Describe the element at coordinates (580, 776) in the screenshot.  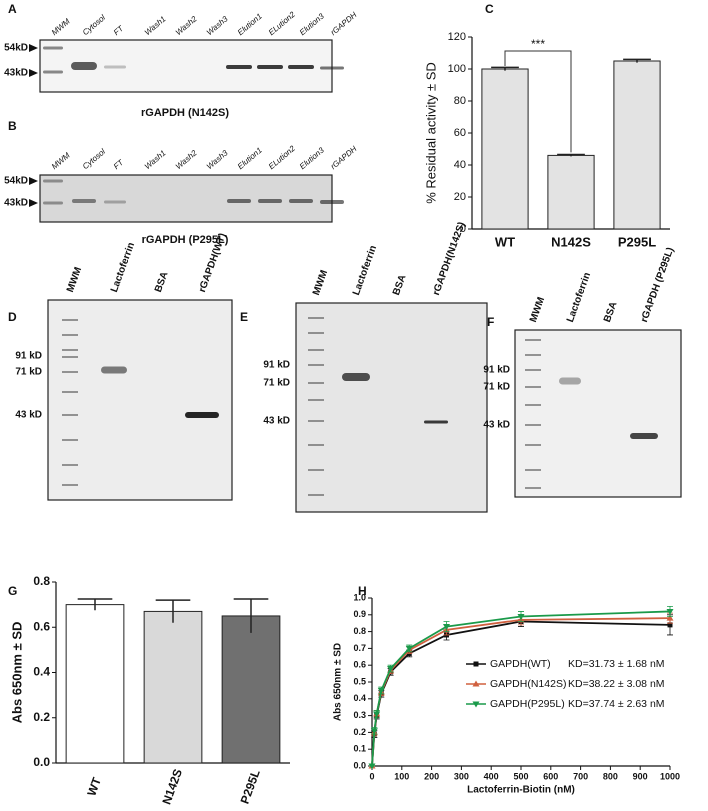
I see `x-tick-label: 700` at that location.